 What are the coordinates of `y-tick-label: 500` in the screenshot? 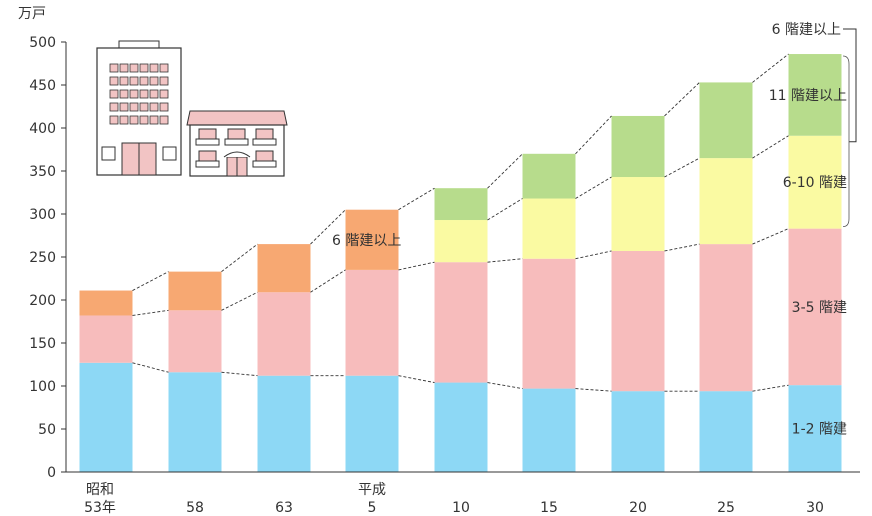 It's located at (42, 43).